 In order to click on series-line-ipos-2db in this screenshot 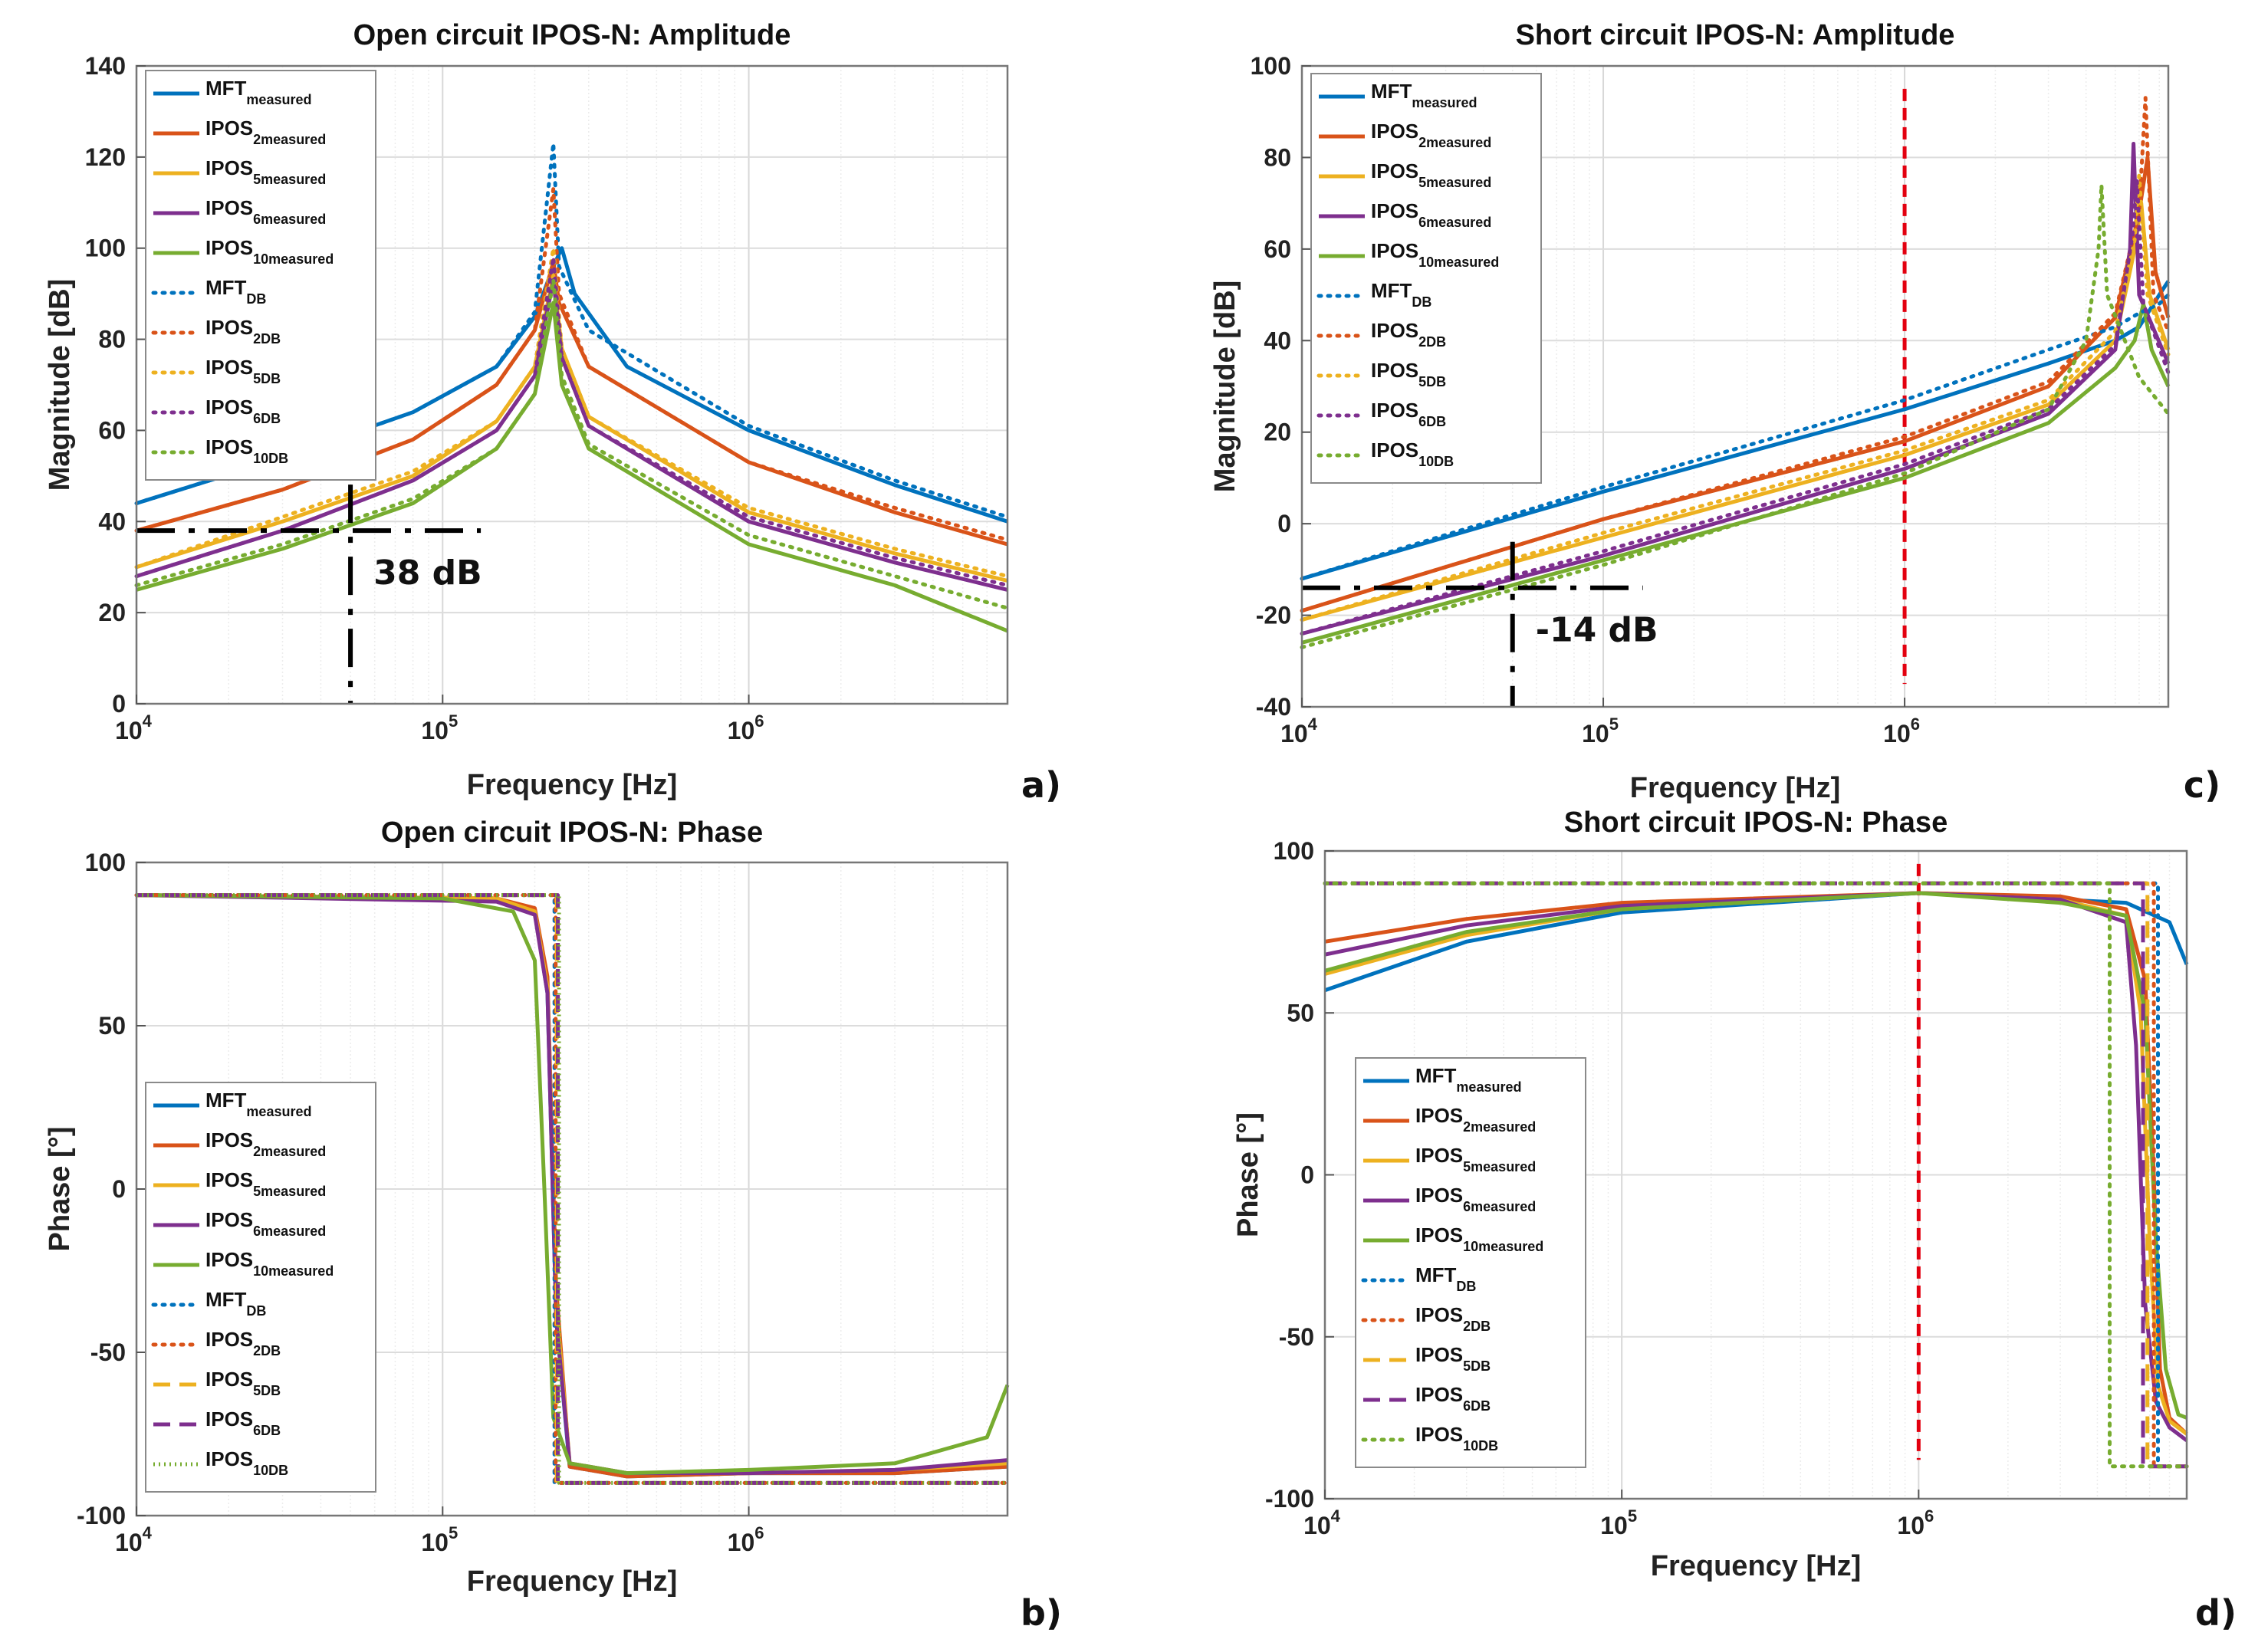, I will do `click(572, 364)`.